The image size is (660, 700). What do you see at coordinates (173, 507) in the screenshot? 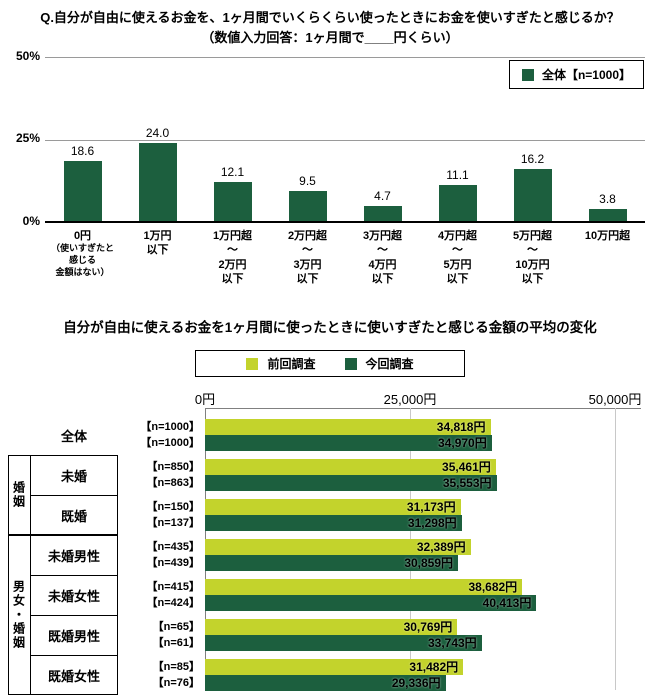
I see `n-label: 【n=150】` at bounding box center [173, 507].